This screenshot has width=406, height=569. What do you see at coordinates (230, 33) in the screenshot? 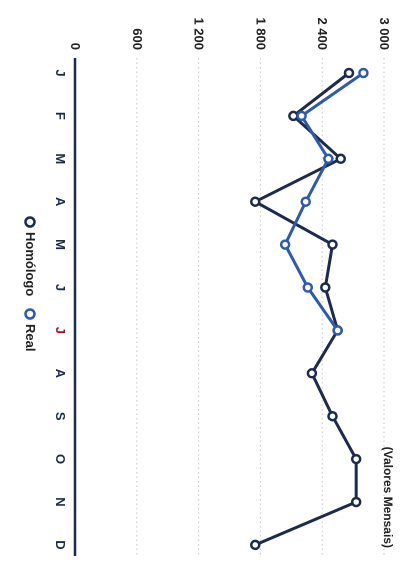
I see `y-axis-ticks: 0 600 1 200 1 800 2 400 3 000` at bounding box center [230, 33].